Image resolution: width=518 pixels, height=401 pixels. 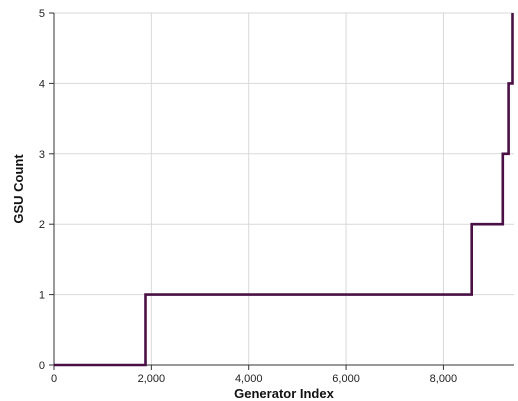 I want to click on x-tick-label: 2,000, so click(x=152, y=379).